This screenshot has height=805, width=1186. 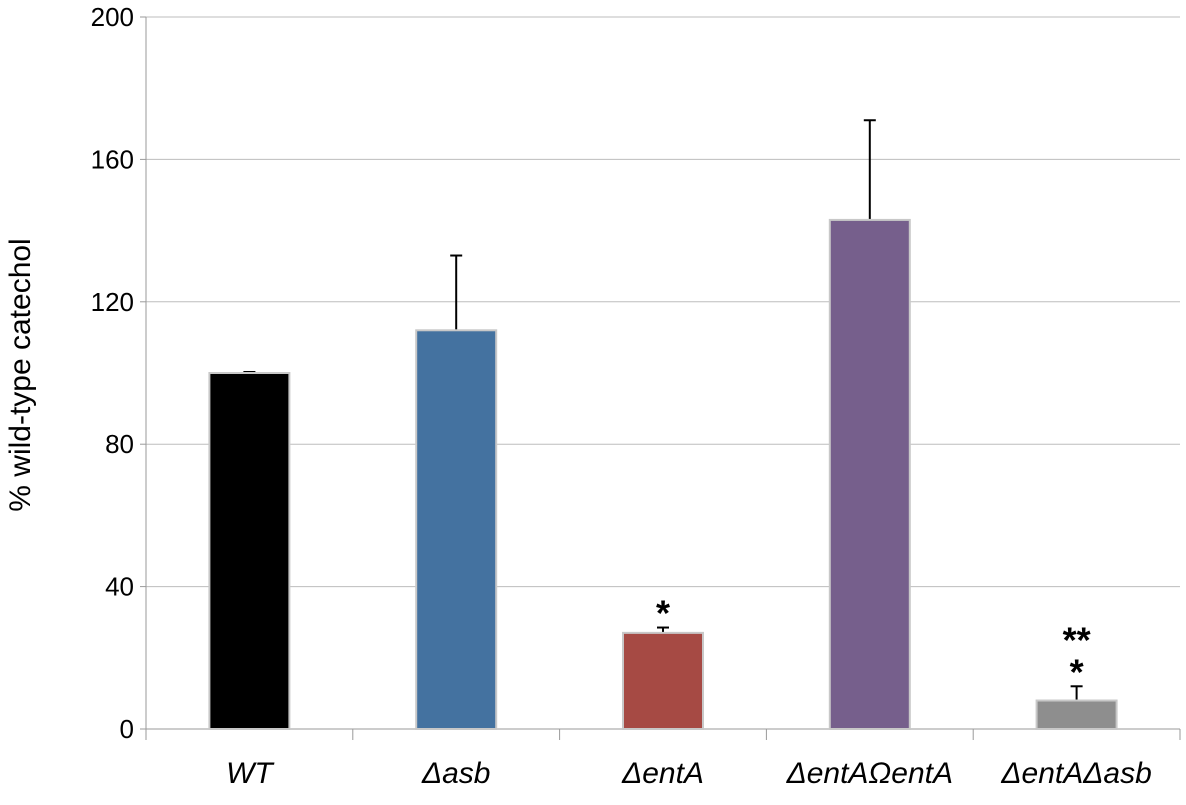 What do you see at coordinates (112, 302) in the screenshot?
I see `y-tick-label: 120` at bounding box center [112, 302].